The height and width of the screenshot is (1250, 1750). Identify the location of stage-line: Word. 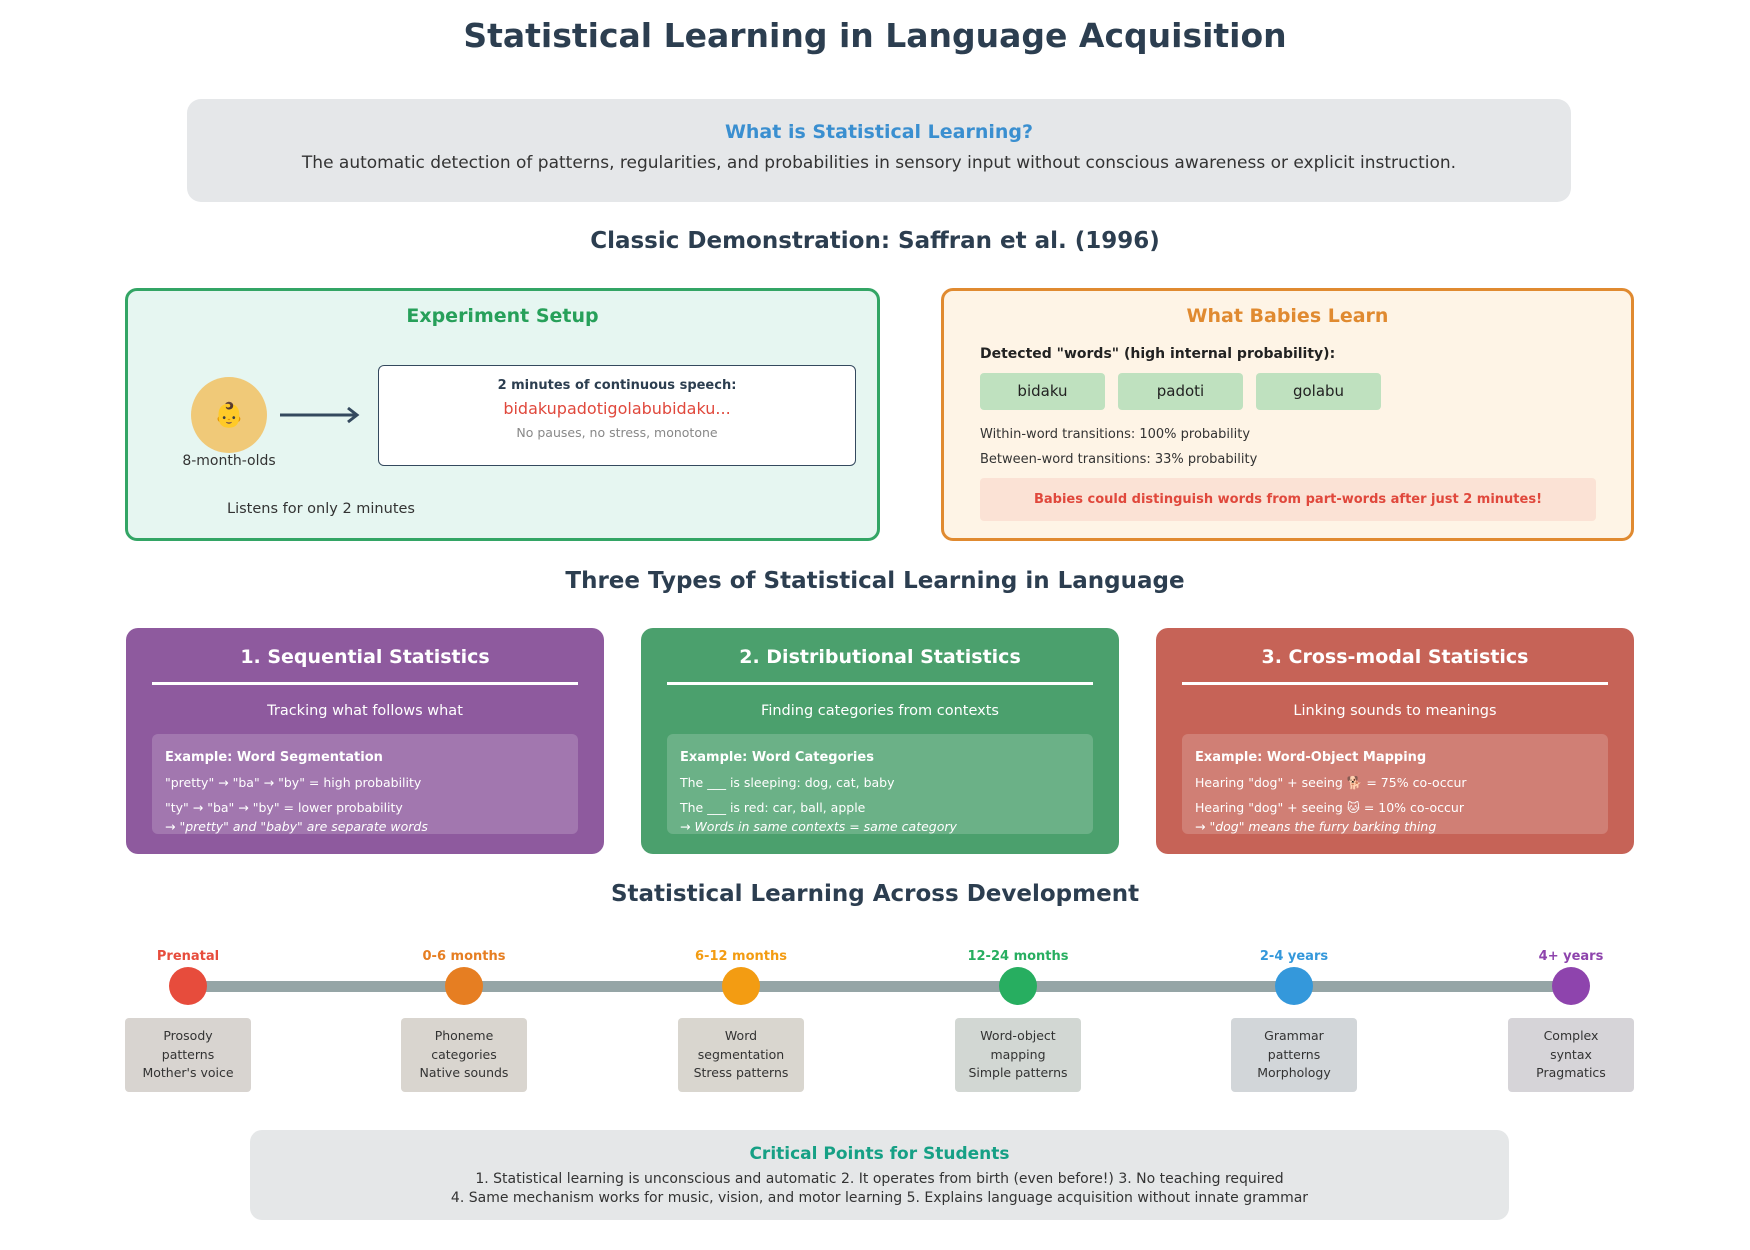
(741, 1035).